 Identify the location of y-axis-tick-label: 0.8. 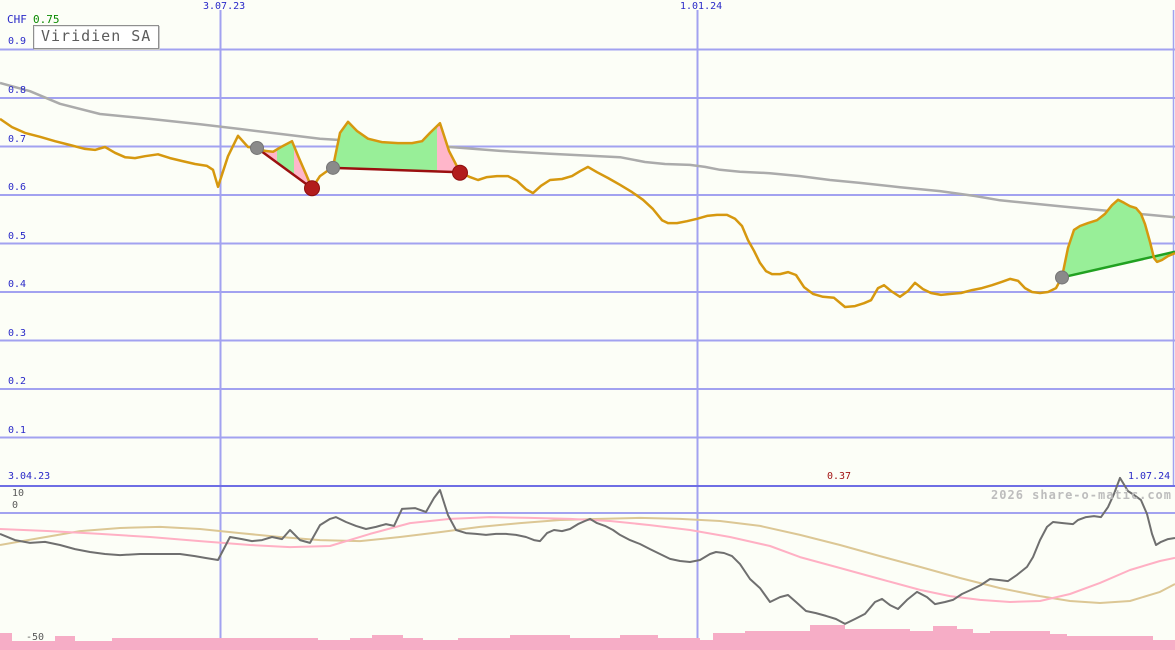
(17, 90).